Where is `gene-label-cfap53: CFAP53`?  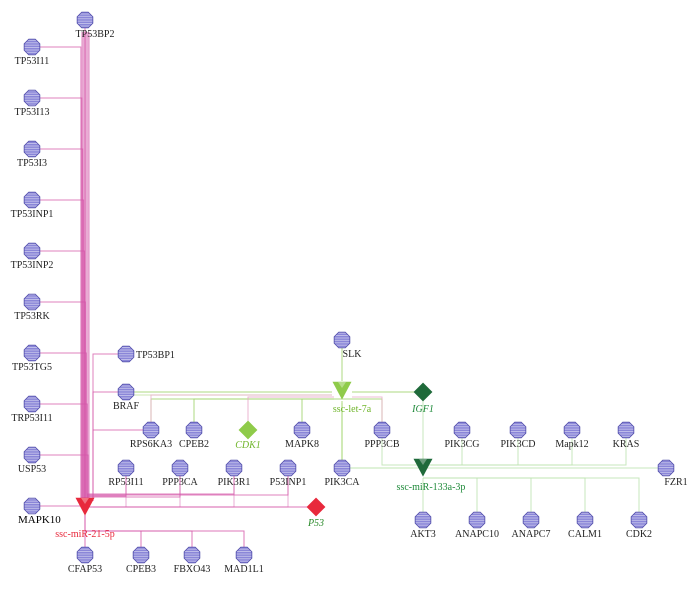
gene-label-cfap53: CFAP53 is located at coordinates (85, 569).